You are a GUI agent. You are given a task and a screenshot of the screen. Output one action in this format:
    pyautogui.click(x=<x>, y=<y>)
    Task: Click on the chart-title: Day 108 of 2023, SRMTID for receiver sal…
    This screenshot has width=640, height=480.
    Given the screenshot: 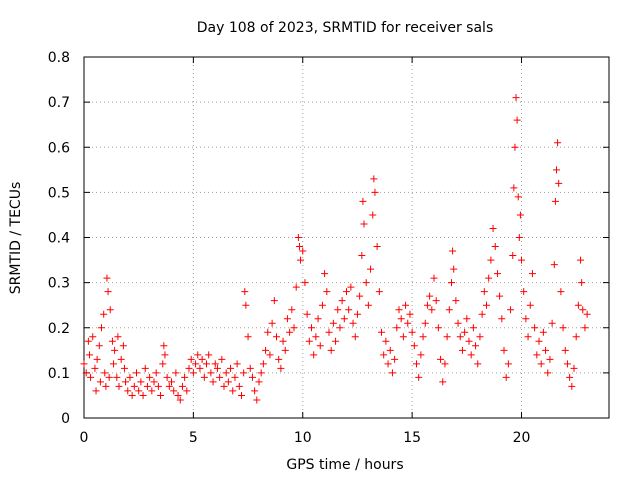 What is the action you would take?
    pyautogui.click(x=345, y=28)
    